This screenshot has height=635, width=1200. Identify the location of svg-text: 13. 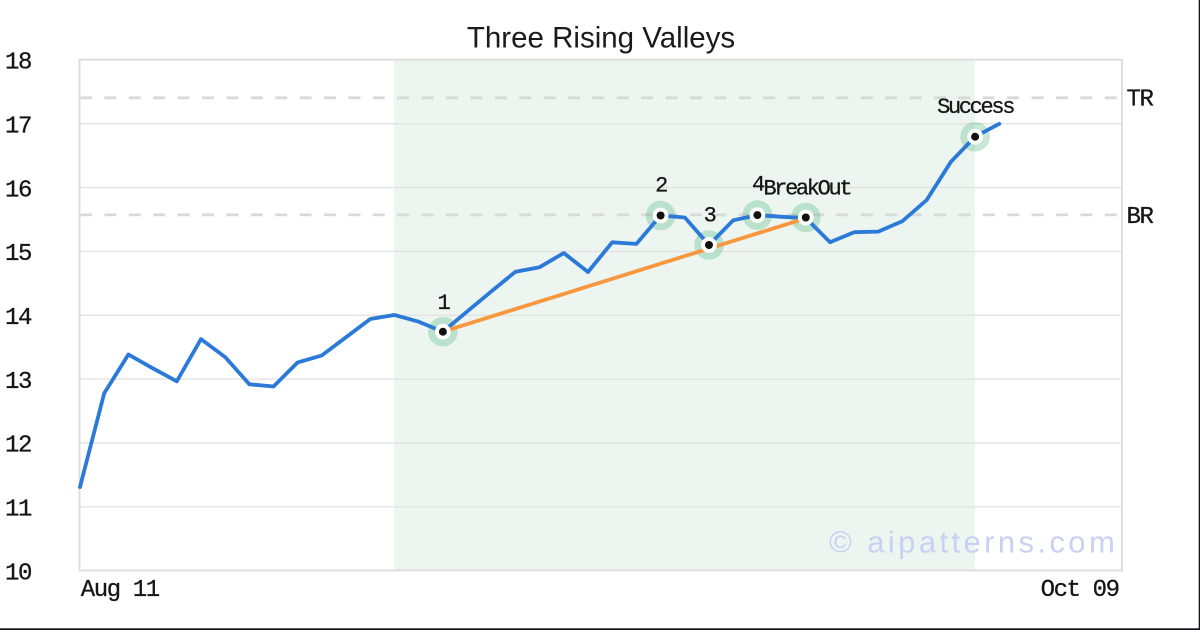
(18, 382).